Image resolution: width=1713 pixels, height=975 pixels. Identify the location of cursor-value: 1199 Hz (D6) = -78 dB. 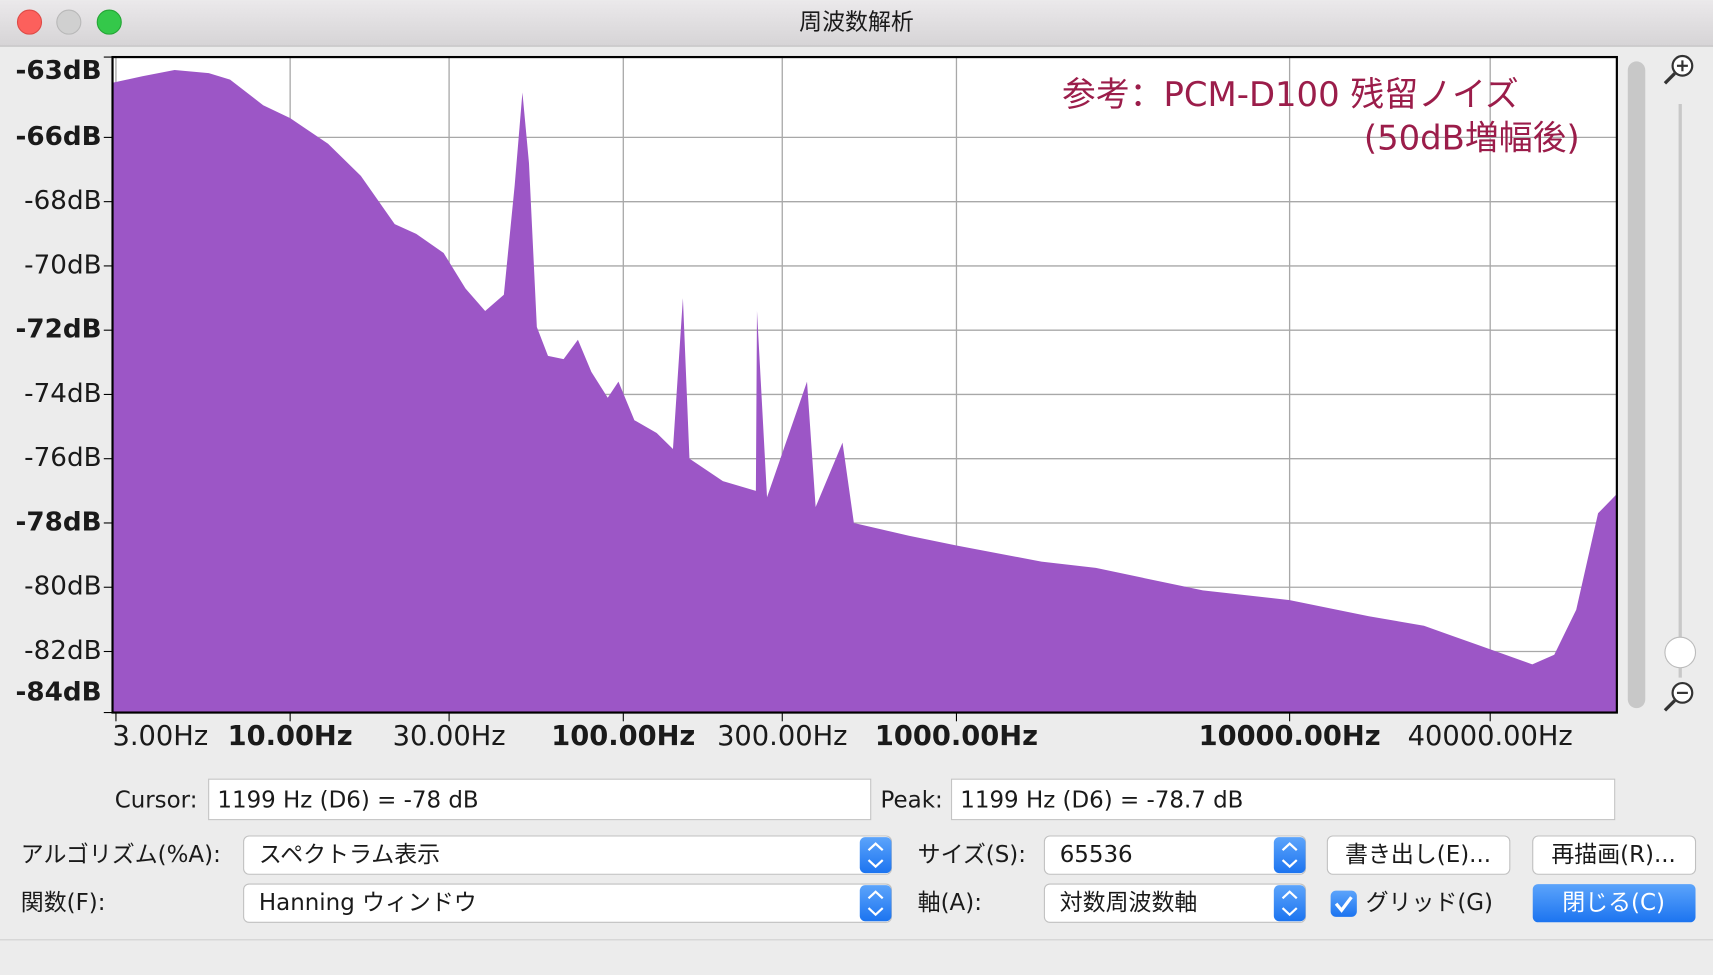
(347, 801).